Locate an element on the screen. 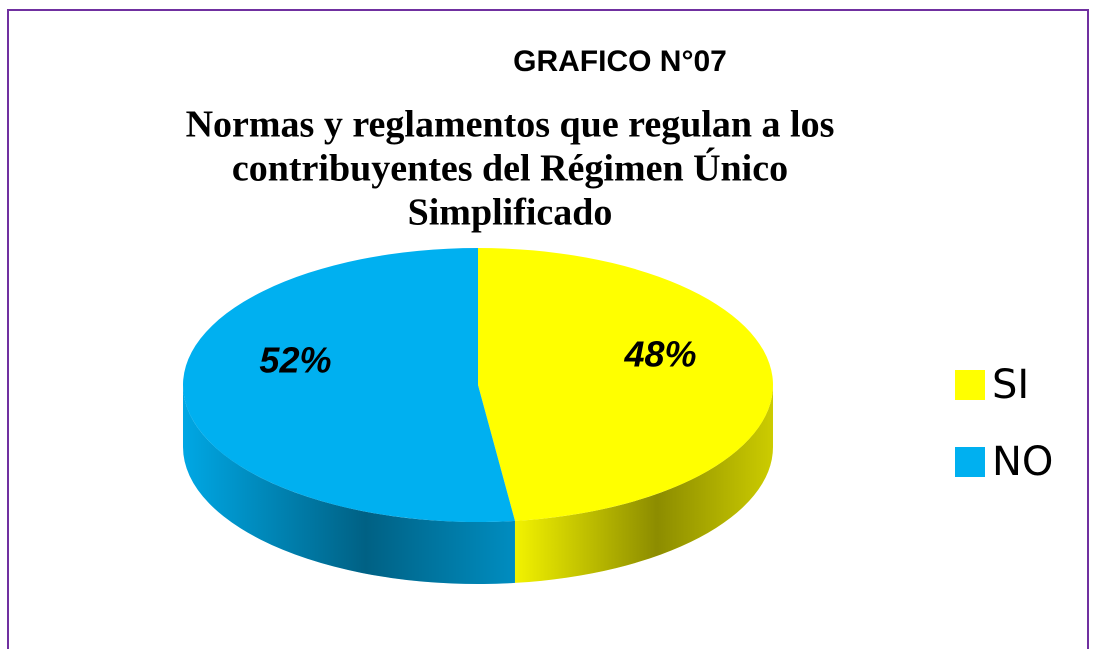 Image resolution: width=1093 pixels, height=649 pixels. chart-title: contribuyentes del Régimen Único is located at coordinates (510, 169).